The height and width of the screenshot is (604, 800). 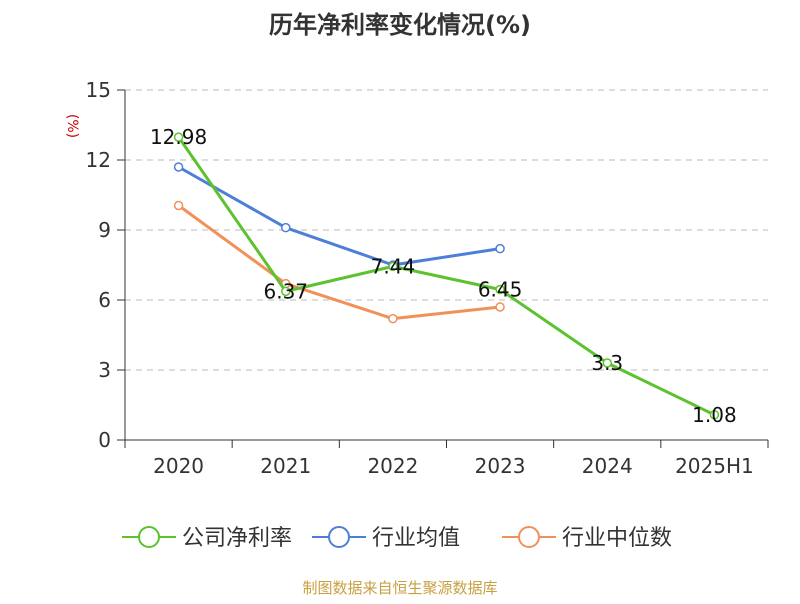 I want to click on data-label: 6.45, so click(x=500, y=290).